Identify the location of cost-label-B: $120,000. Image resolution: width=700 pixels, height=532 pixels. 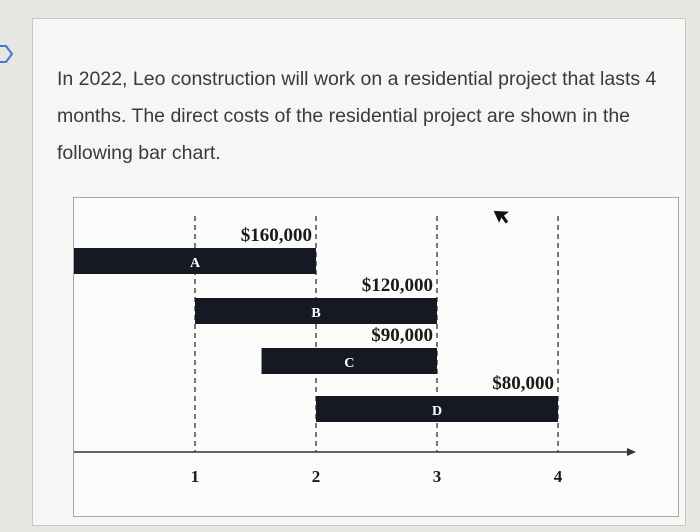
(397, 285).